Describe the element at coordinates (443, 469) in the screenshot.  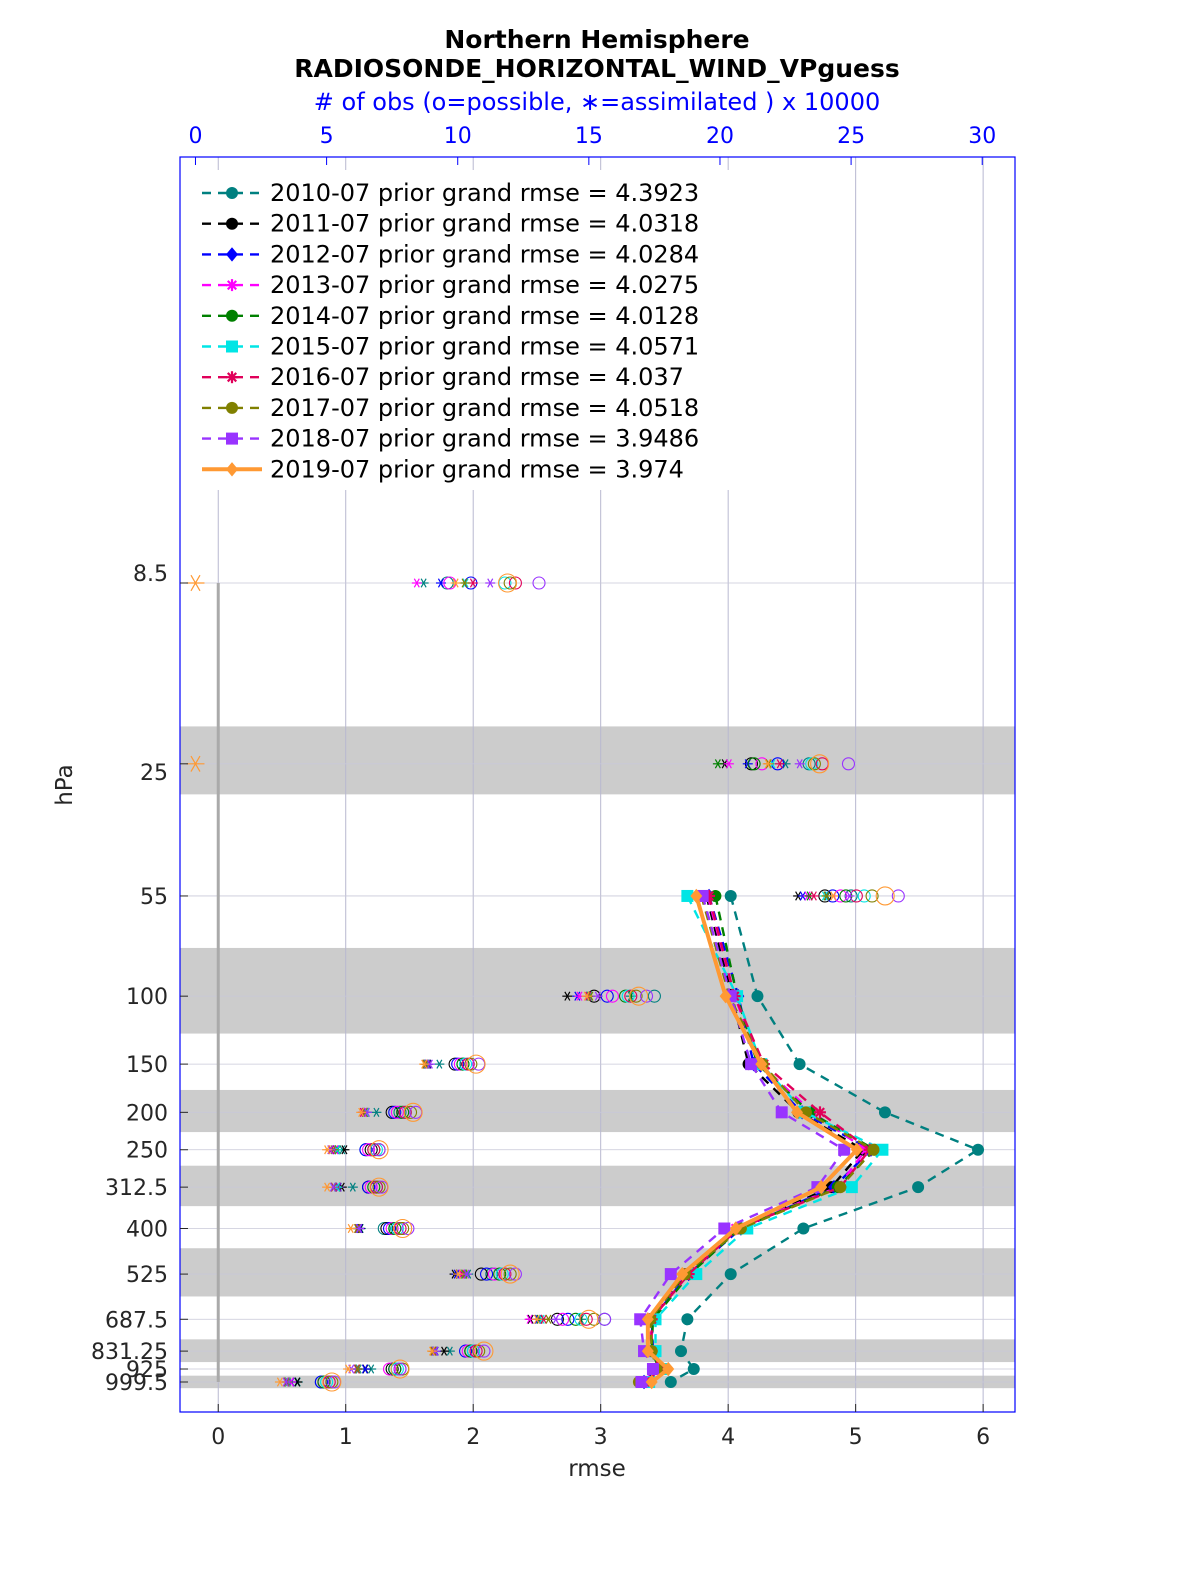
I see `legend-entry-9: 2019-07 prior grand rmse = 3.974` at that location.